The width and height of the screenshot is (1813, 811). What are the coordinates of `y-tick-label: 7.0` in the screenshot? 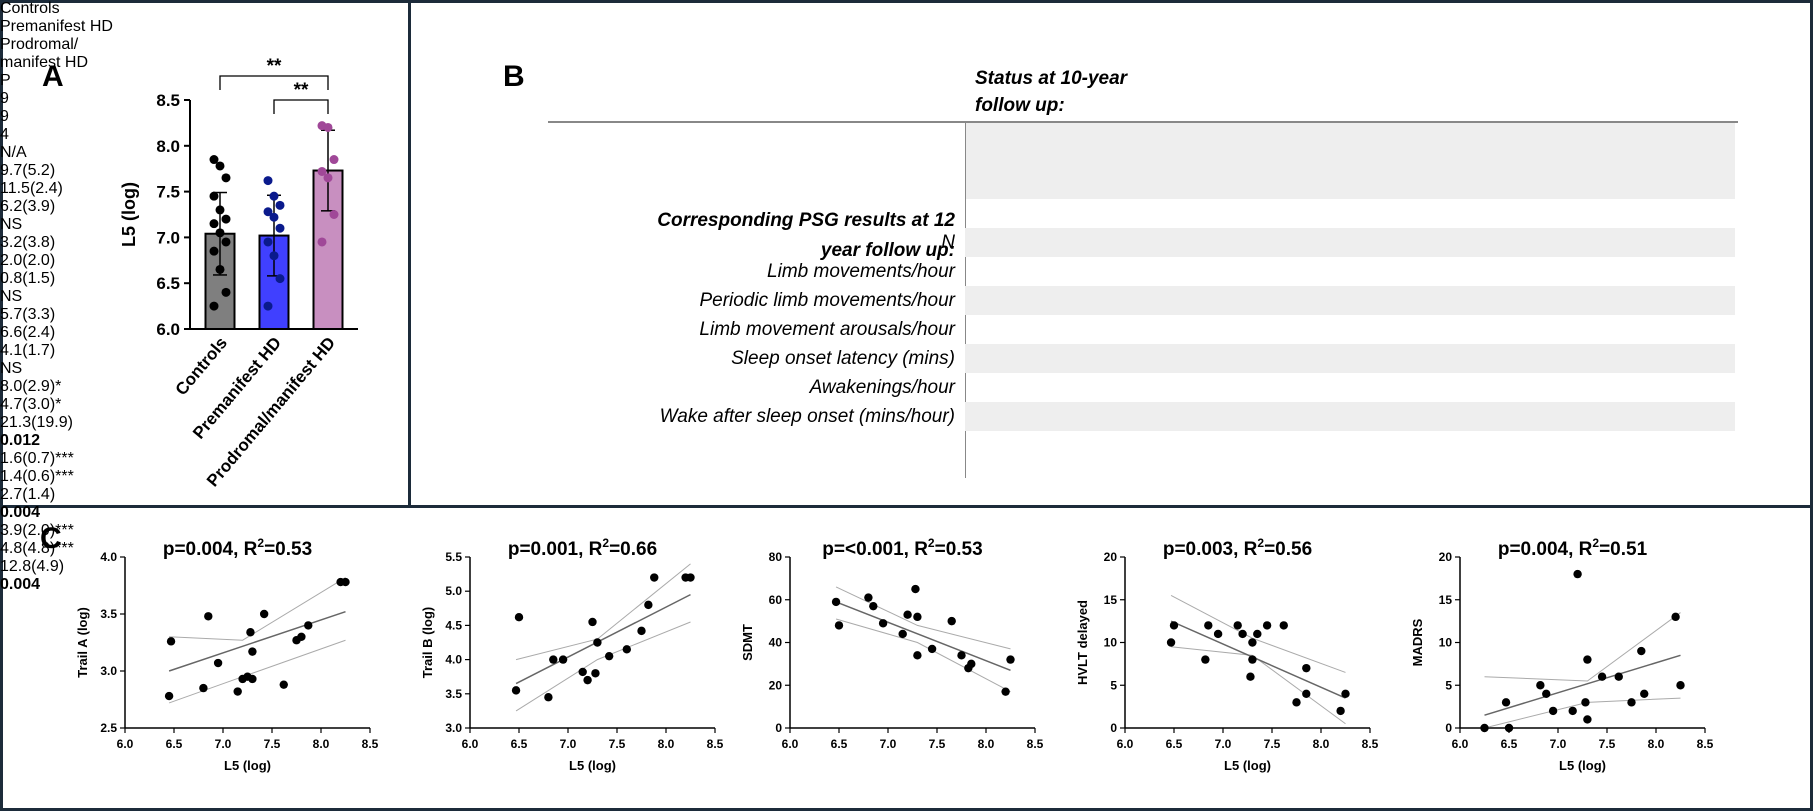 It's located at (168, 237).